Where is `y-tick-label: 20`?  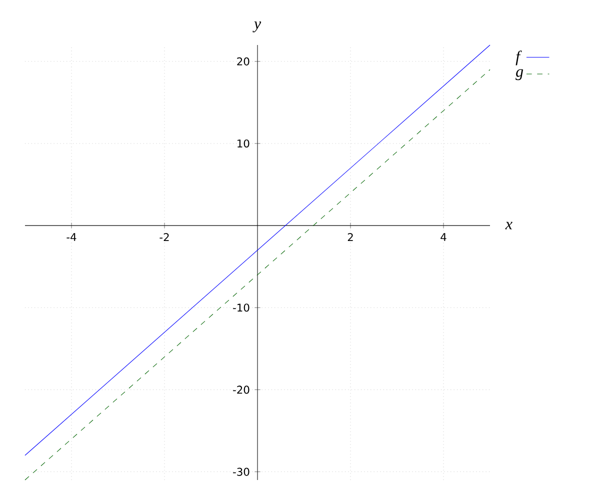 y-tick-label: 20 is located at coordinates (243, 61).